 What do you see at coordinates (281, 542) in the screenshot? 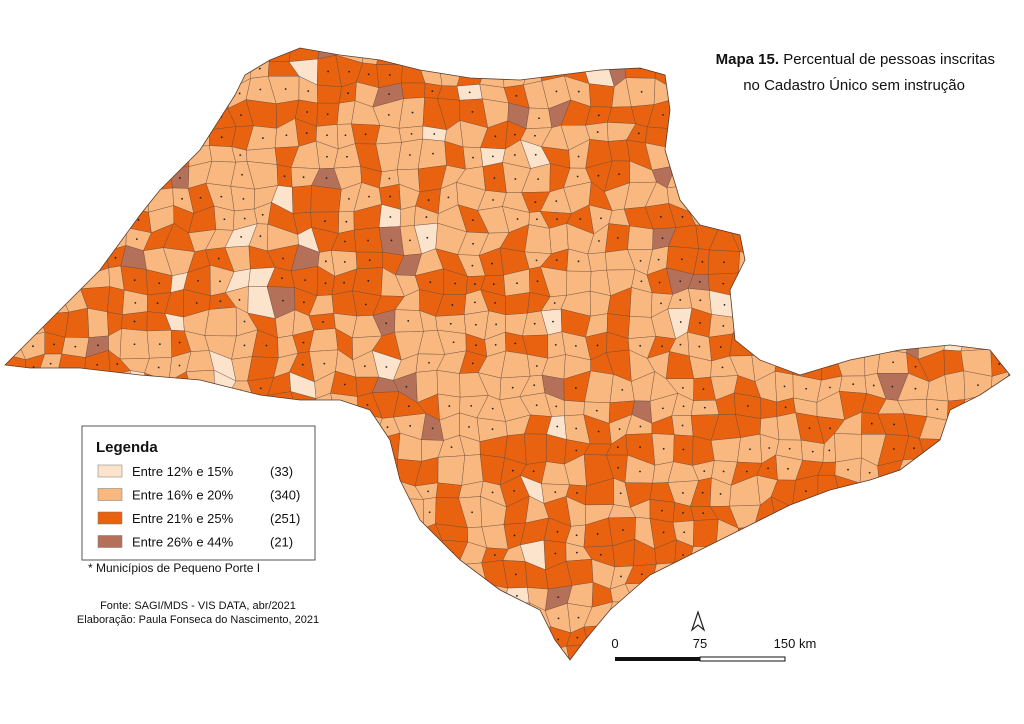
I see `legend-count: (21)` at bounding box center [281, 542].